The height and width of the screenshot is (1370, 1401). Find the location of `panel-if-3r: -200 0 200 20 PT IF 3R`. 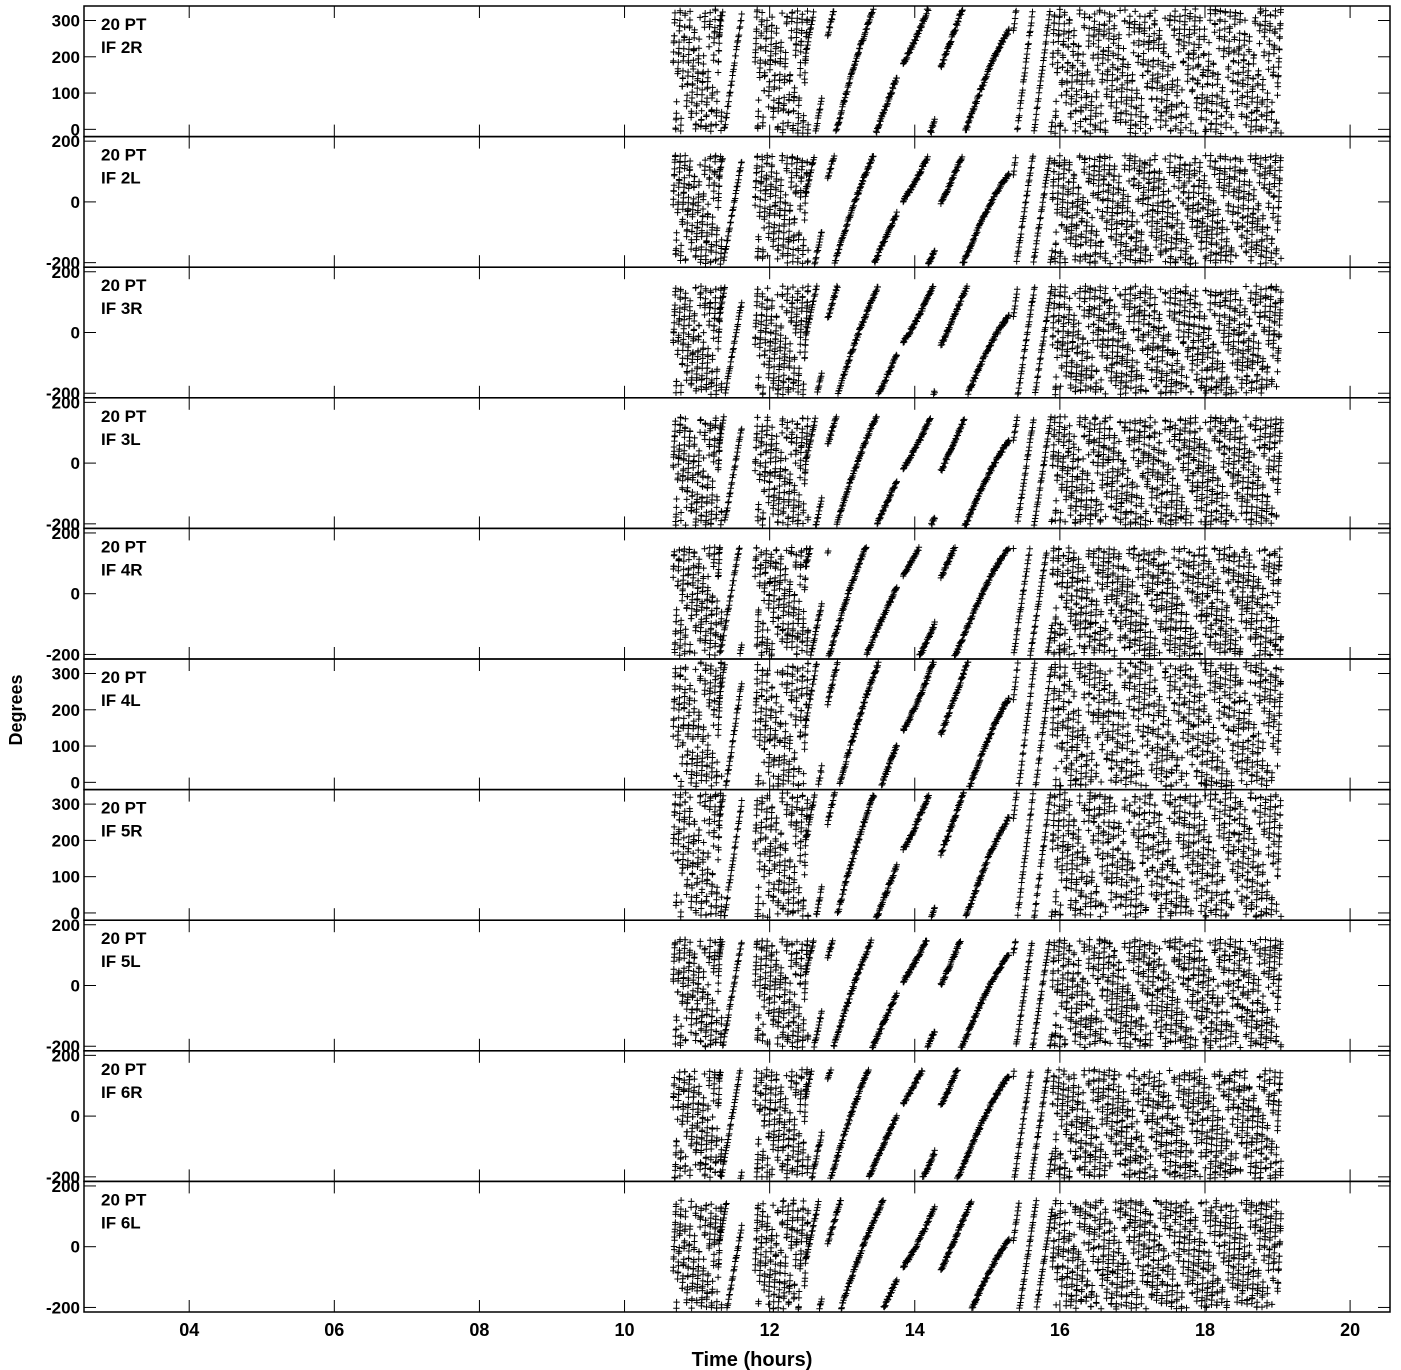

panel-if-3r: -200 0 200 20 PT IF 3R is located at coordinates (718, 333).